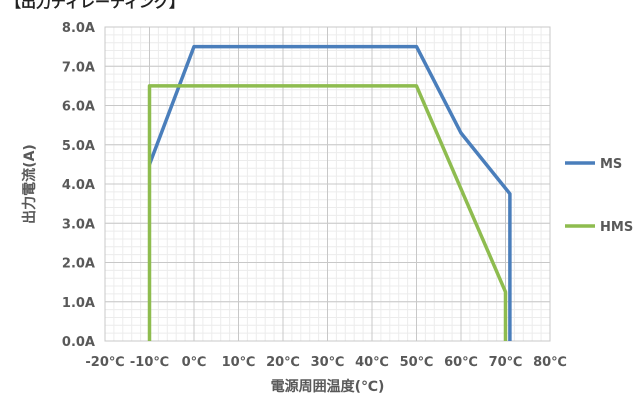 The width and height of the screenshot is (638, 402). Describe the element at coordinates (283, 362) in the screenshot. I see `x-tick-label: 20℃` at that location.